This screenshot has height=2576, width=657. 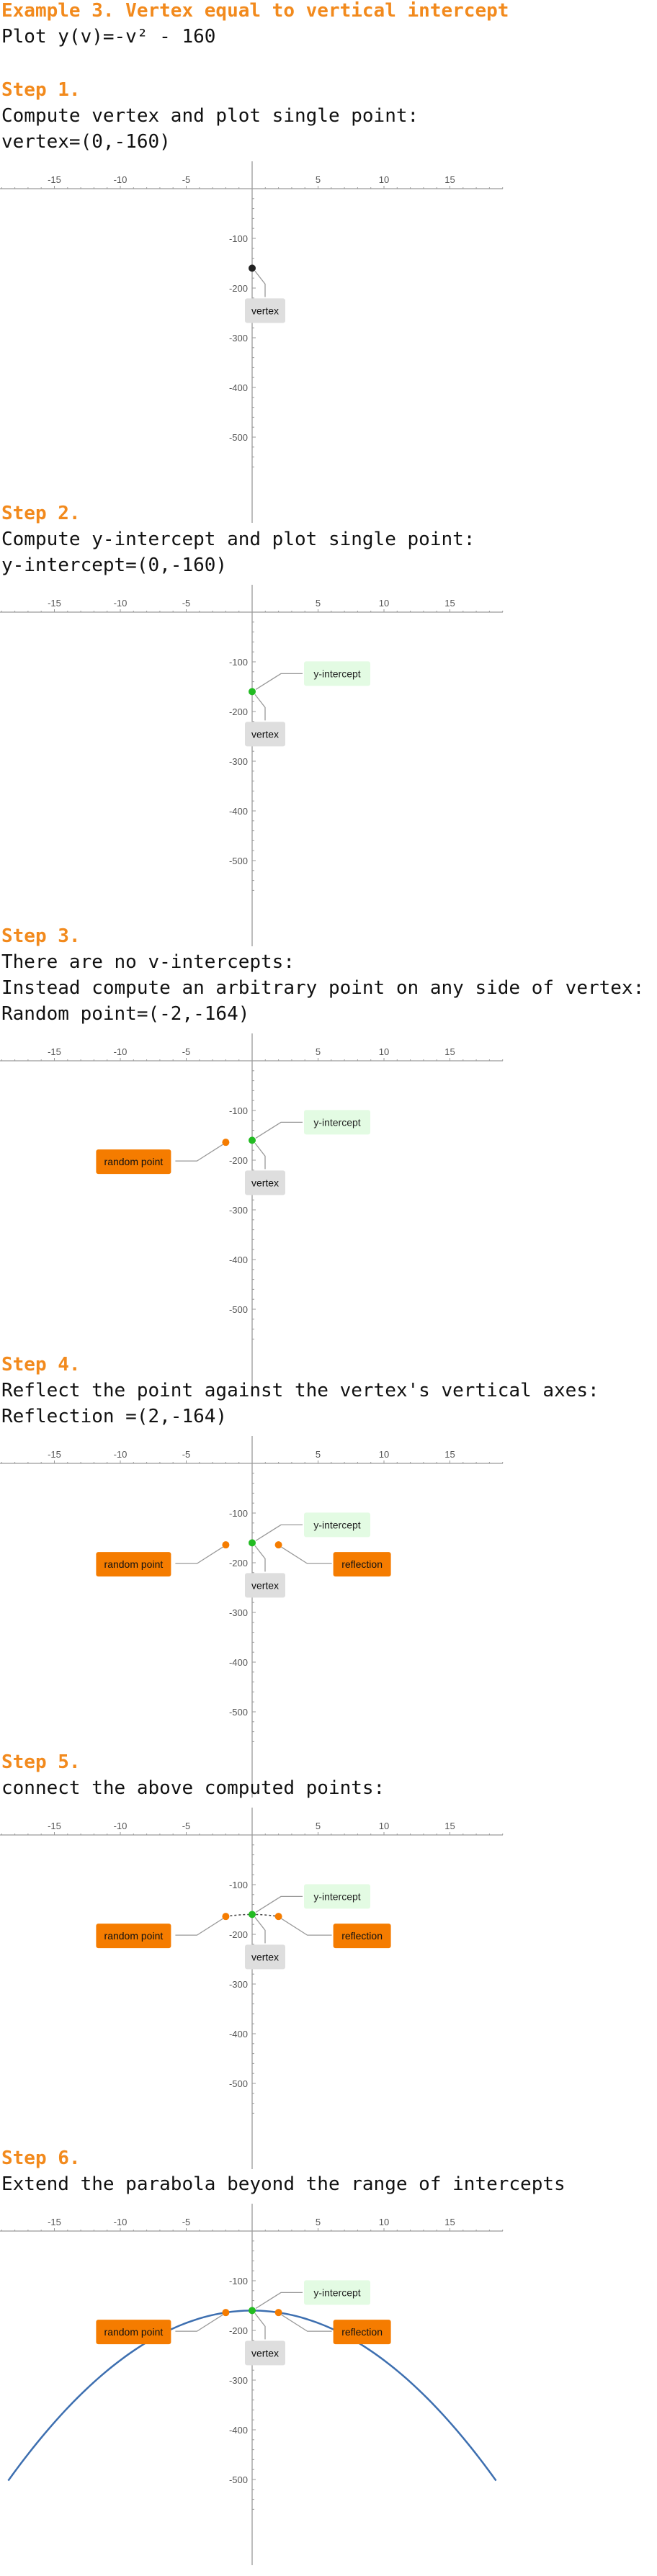 I want to click on step-text-line: There are no v-intercepts:, so click(x=148, y=962).